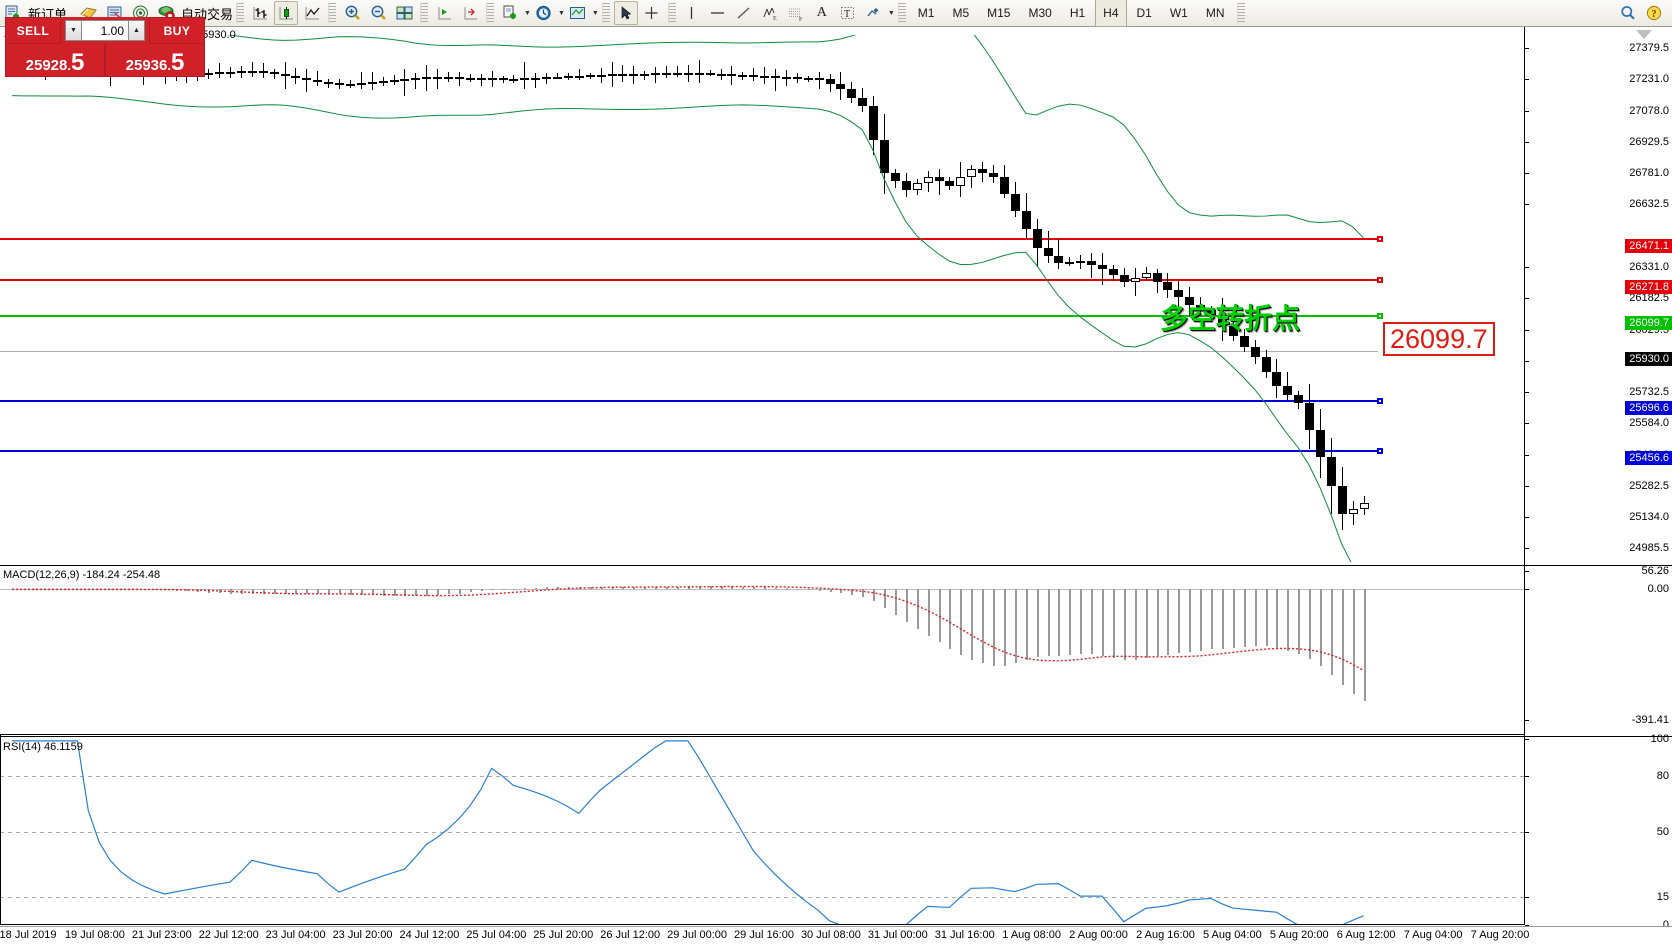  Describe the element at coordinates (821, 12) in the screenshot. I see `text-icon: A` at that location.